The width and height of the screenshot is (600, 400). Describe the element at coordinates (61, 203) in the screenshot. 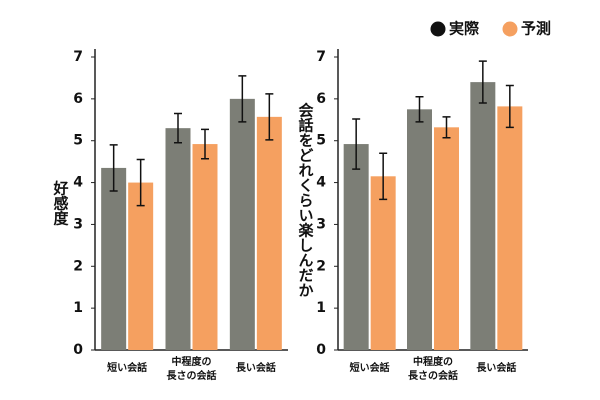

I see `y-axis-label: 好感度` at that location.